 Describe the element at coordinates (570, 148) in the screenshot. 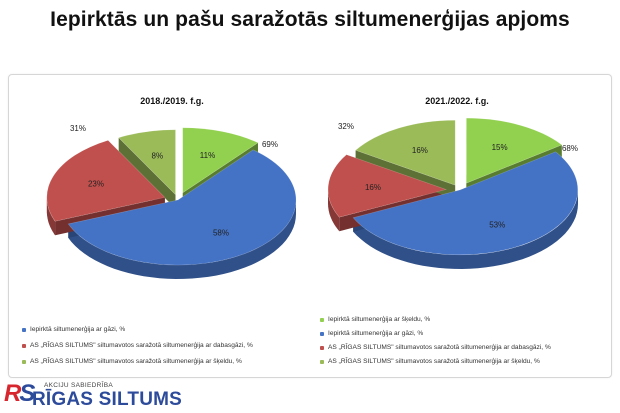

I see `pie-group-label: 68%` at that location.